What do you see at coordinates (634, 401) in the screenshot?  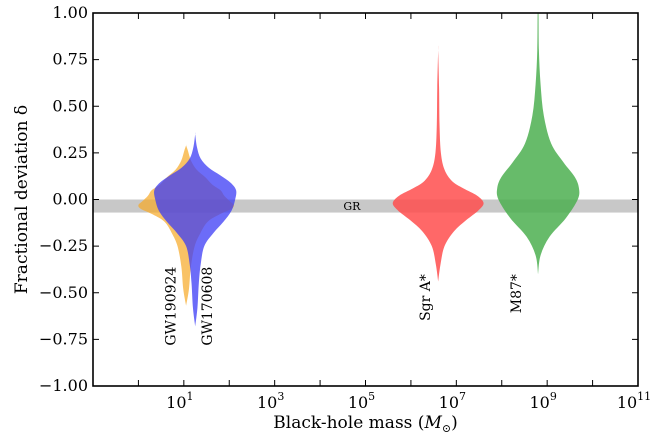 I see `x-tick-label: 10¹¹` at bounding box center [634, 401].